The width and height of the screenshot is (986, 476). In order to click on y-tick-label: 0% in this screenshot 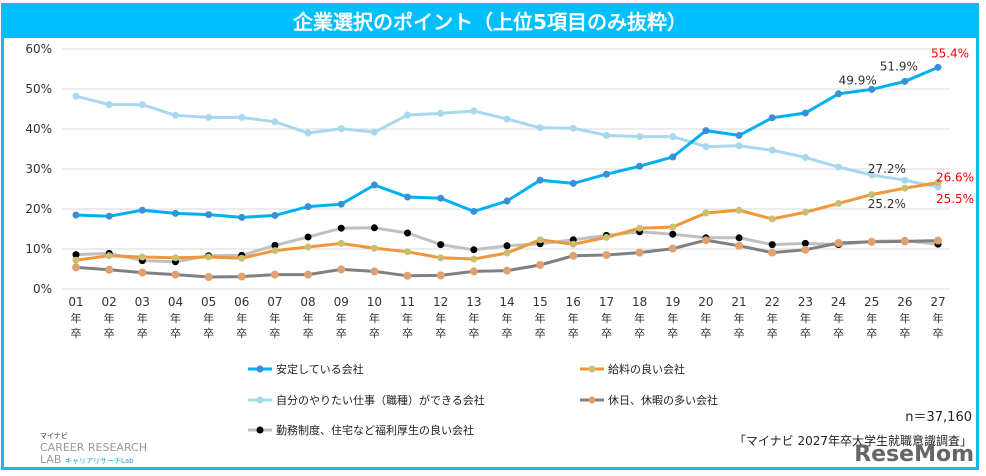, I will do `click(42, 289)`.